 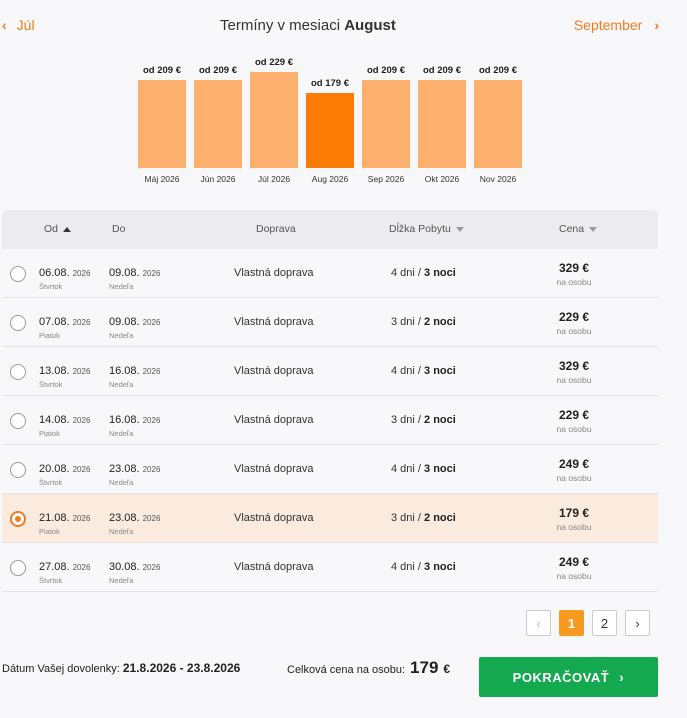 I want to click on bar-column-3: od 179 € Aug 2026, so click(x=330, y=92).